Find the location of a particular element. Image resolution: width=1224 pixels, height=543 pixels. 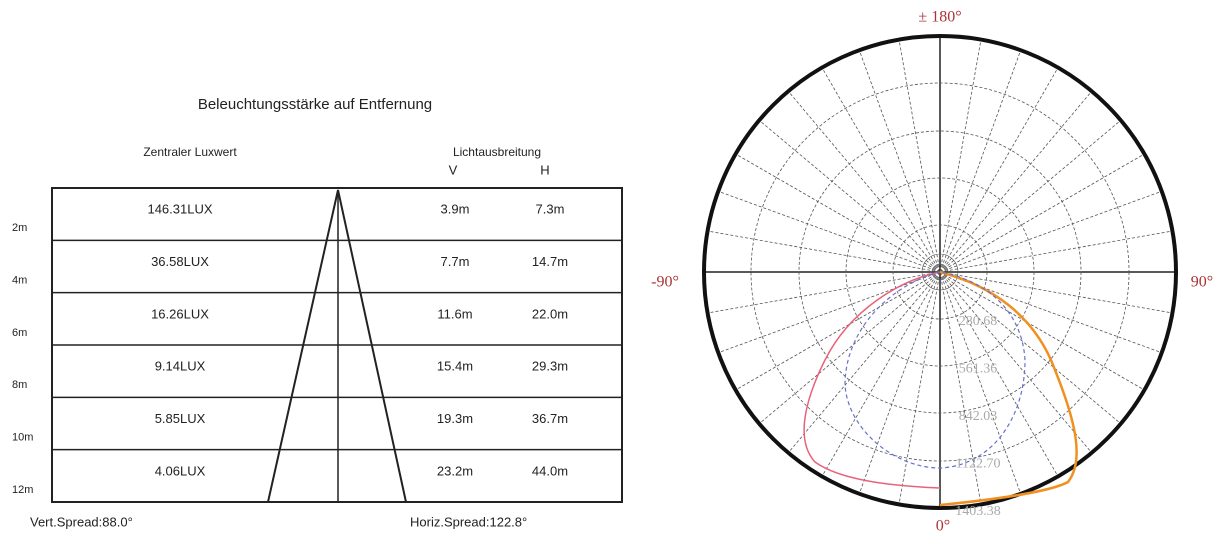

lux-value: 146.31LUX is located at coordinates (179, 209).